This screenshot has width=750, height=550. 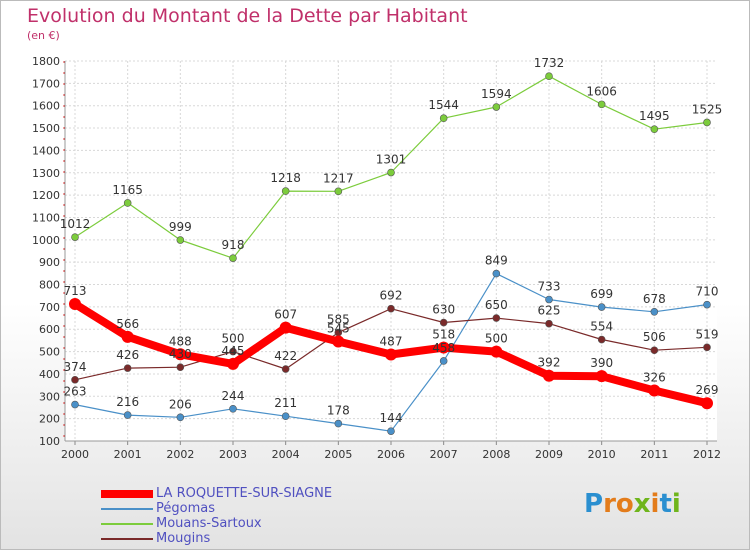 I want to click on data-label: 1525, so click(x=707, y=109).